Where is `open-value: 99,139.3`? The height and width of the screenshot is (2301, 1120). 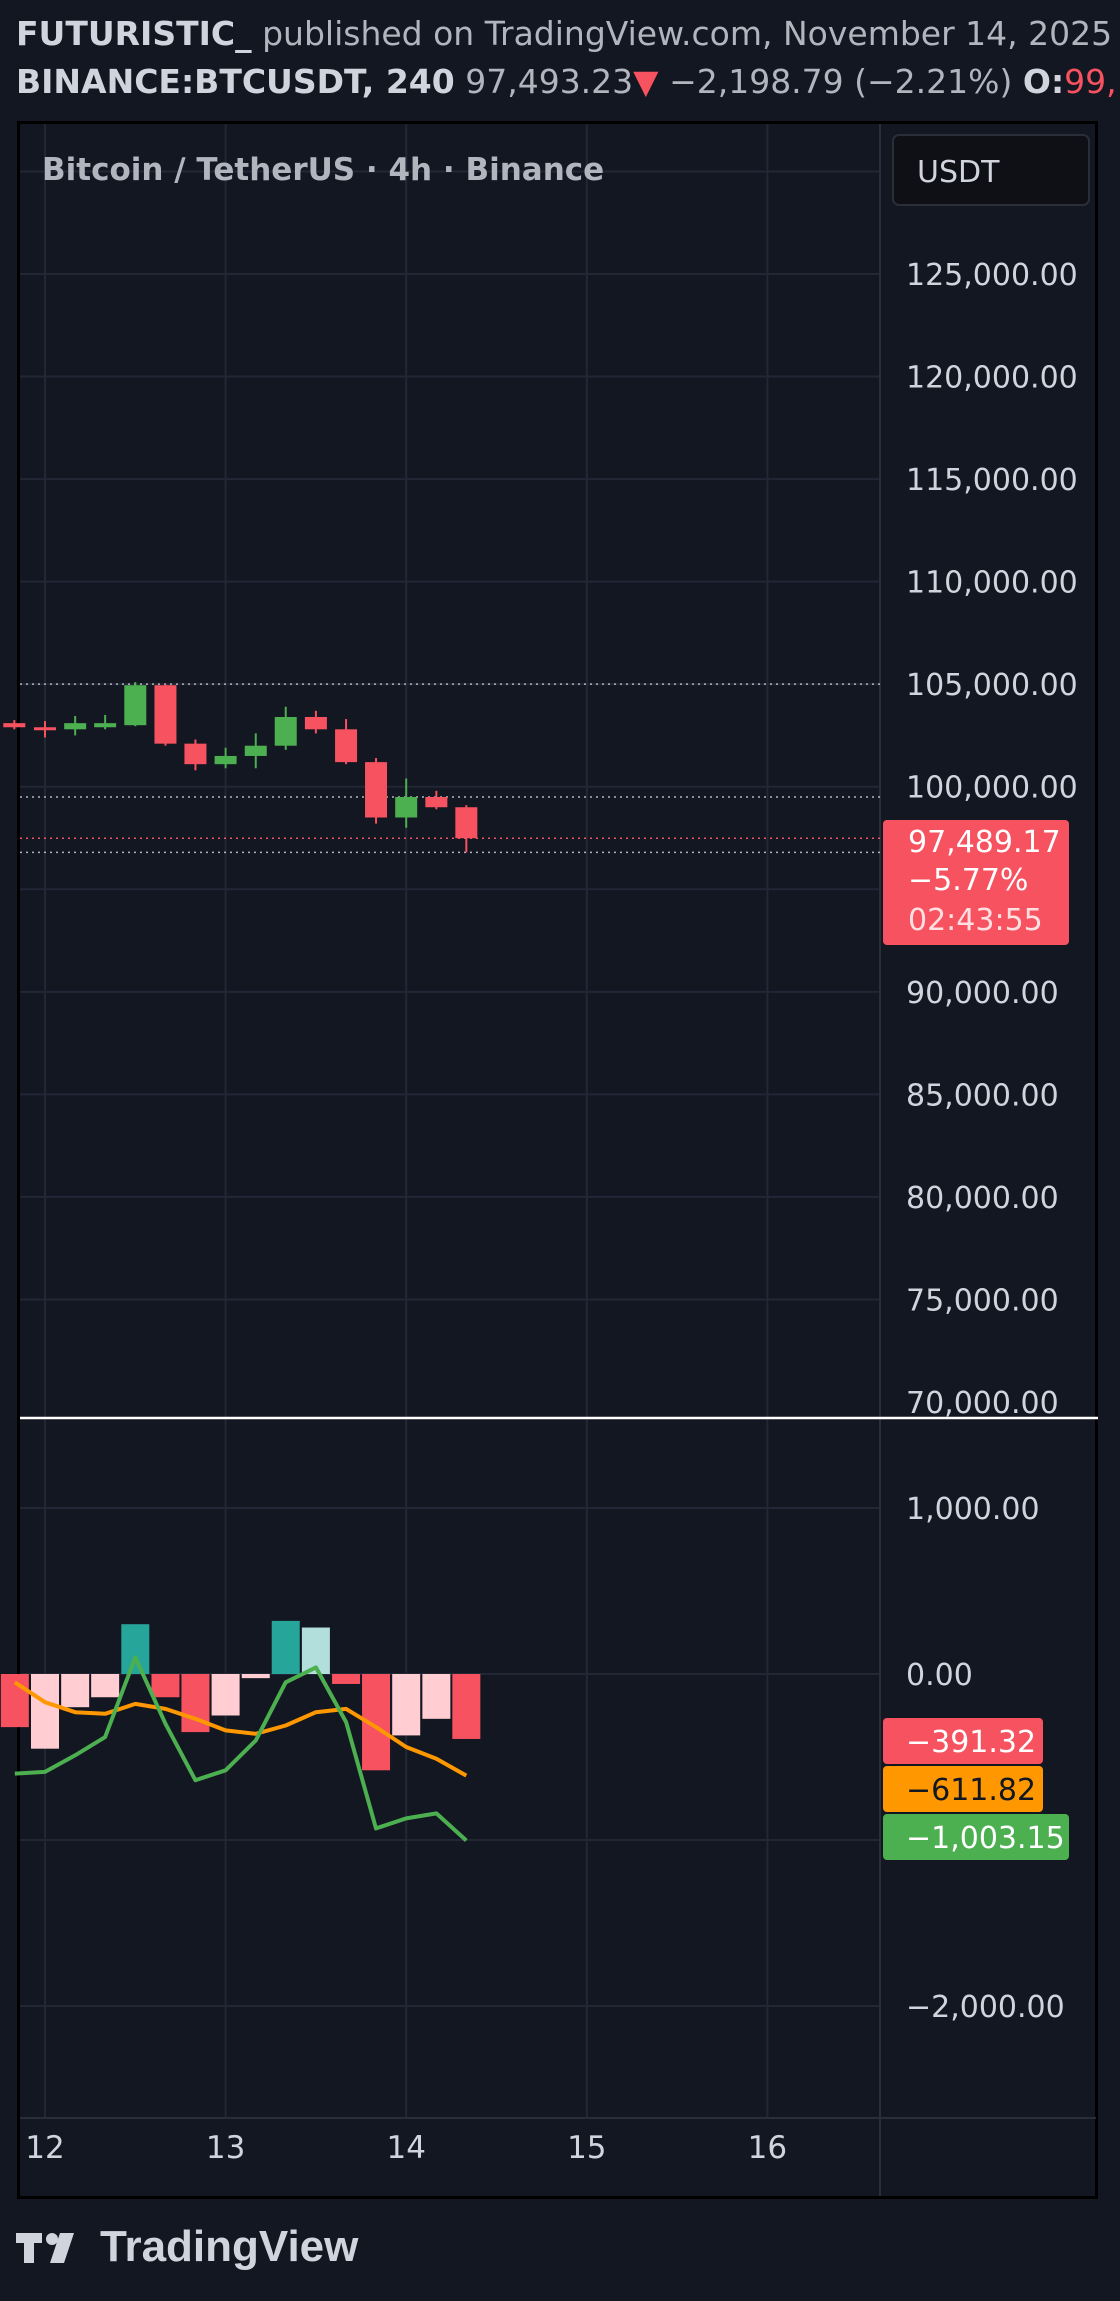 open-value: 99,139.3 is located at coordinates (1090, 81).